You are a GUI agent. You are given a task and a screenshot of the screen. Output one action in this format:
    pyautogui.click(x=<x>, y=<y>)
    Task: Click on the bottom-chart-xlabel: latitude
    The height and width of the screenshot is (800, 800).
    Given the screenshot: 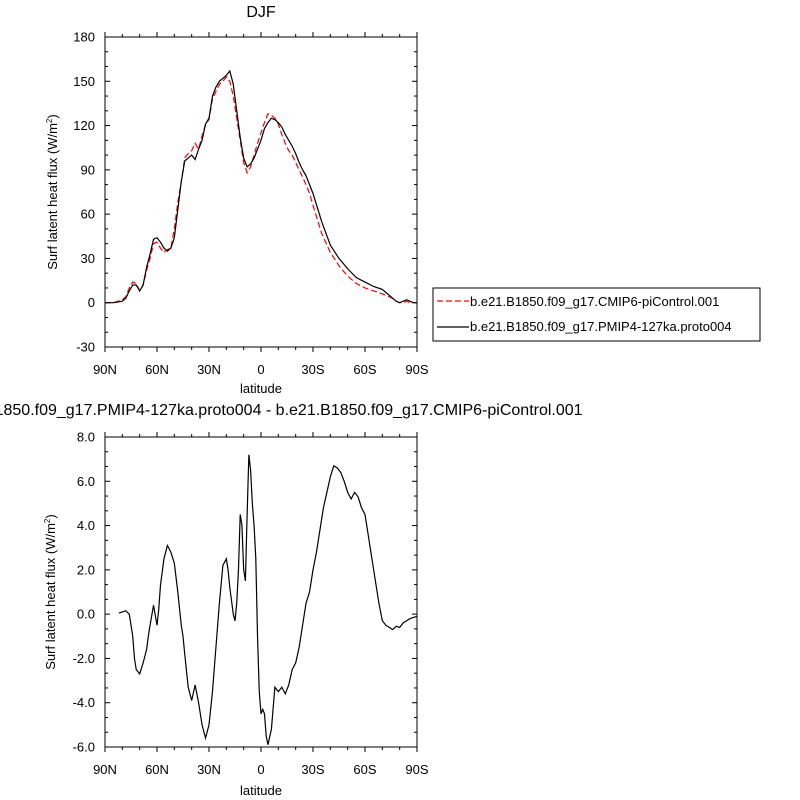 What is the action you would take?
    pyautogui.click(x=261, y=790)
    